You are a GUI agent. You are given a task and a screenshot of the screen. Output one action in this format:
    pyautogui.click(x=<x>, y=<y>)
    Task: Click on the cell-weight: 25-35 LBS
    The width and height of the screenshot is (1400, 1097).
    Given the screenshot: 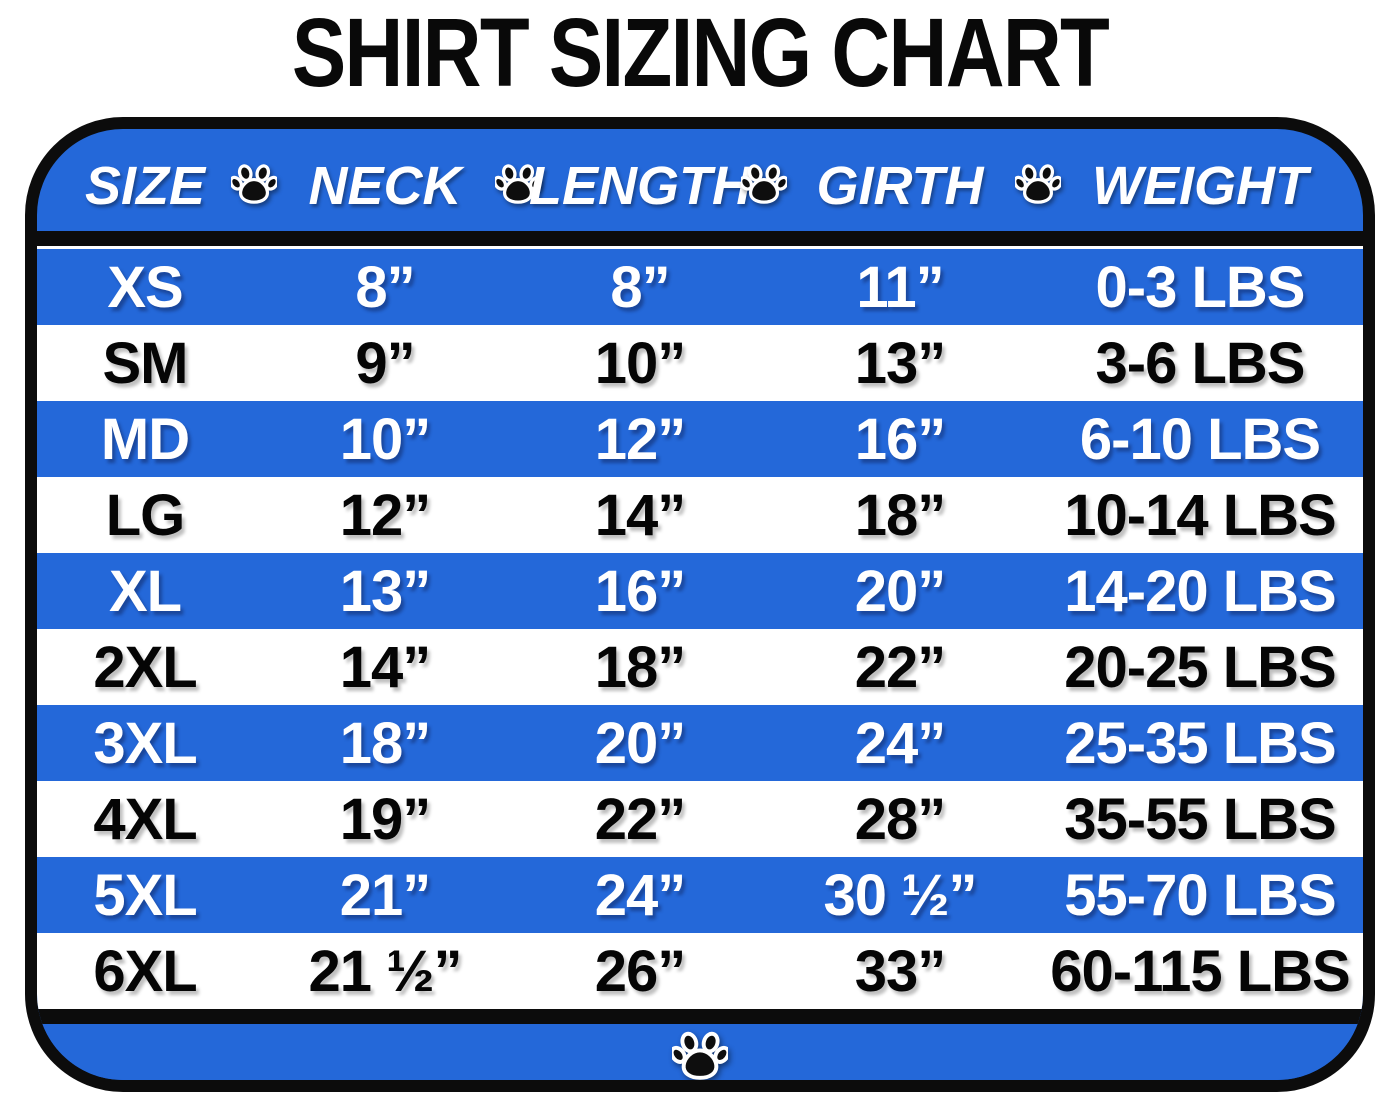 What is the action you would take?
    pyautogui.click(x=1200, y=743)
    